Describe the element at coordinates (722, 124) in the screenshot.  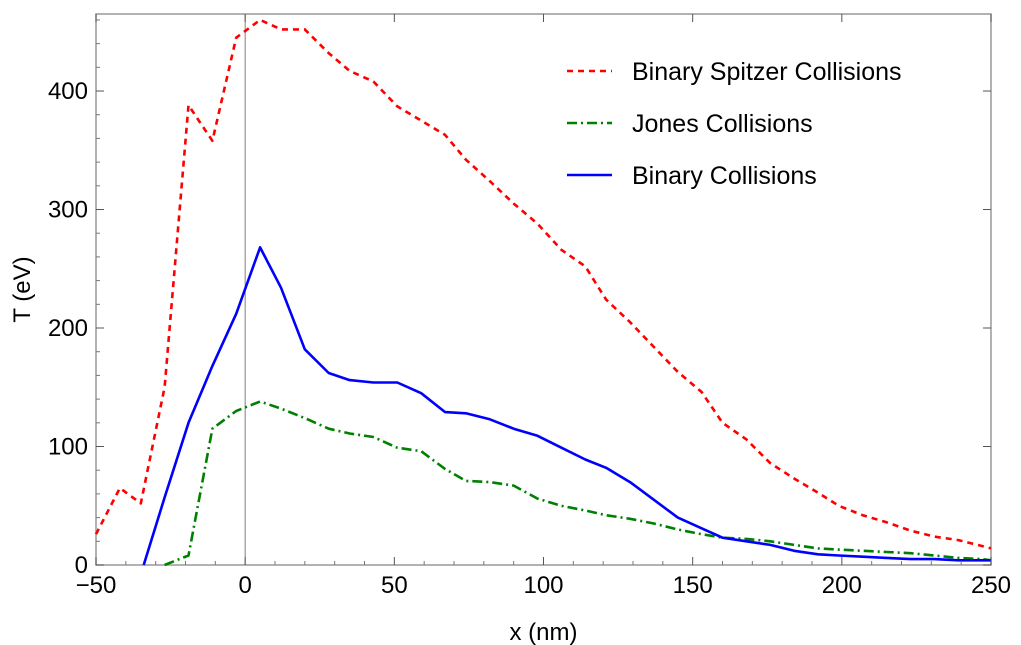
I see `legend-label: Jones Collisions` at that location.